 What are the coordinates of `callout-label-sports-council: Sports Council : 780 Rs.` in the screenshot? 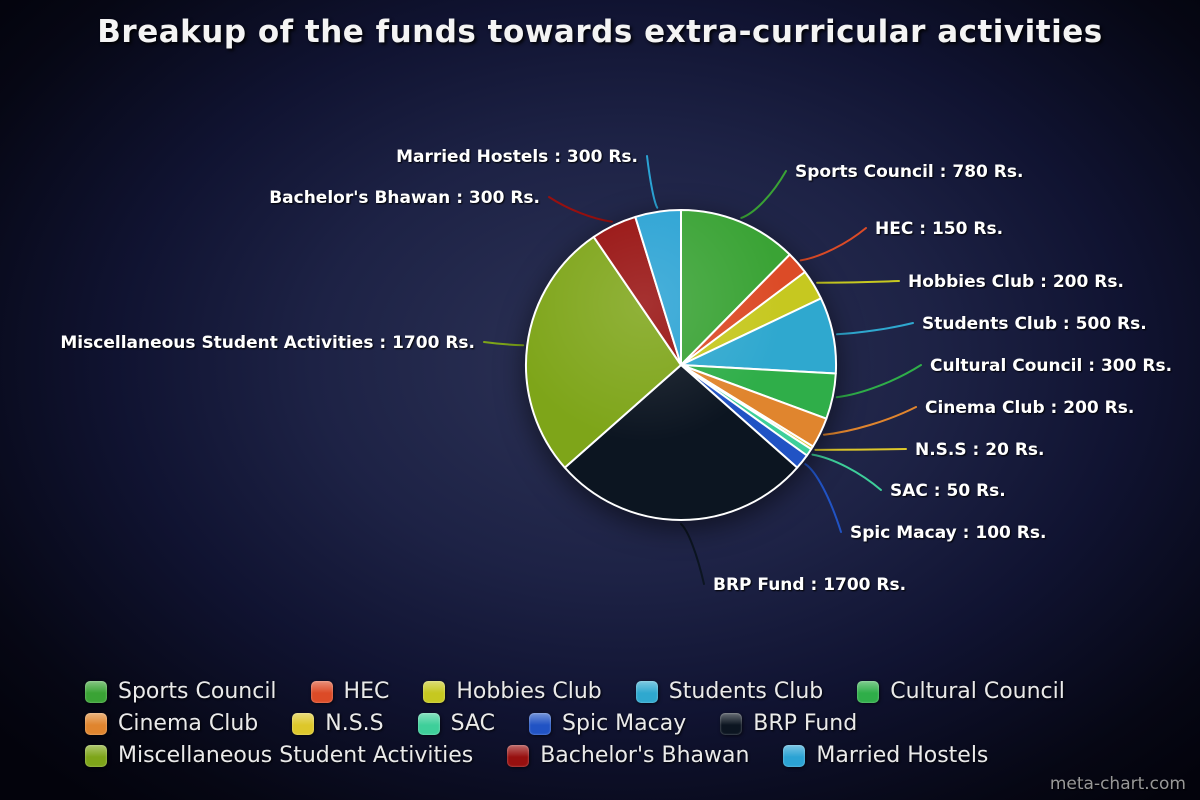 It's located at (909, 172).